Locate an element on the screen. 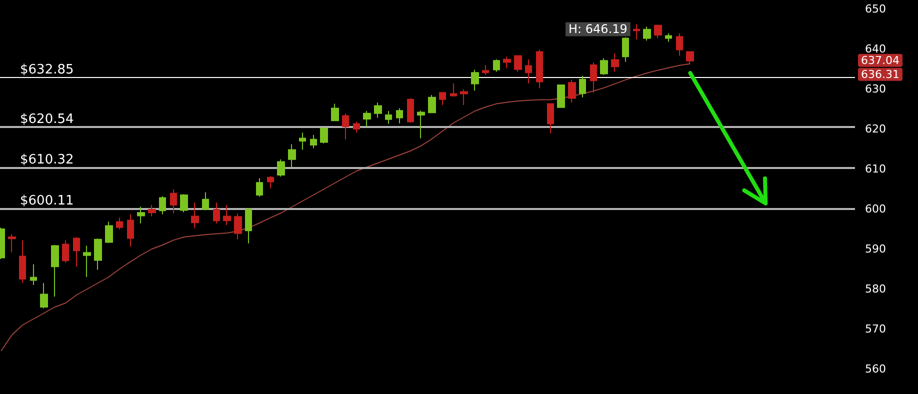 This screenshot has width=918, height=394. y-tick-label: 570 is located at coordinates (875, 329).